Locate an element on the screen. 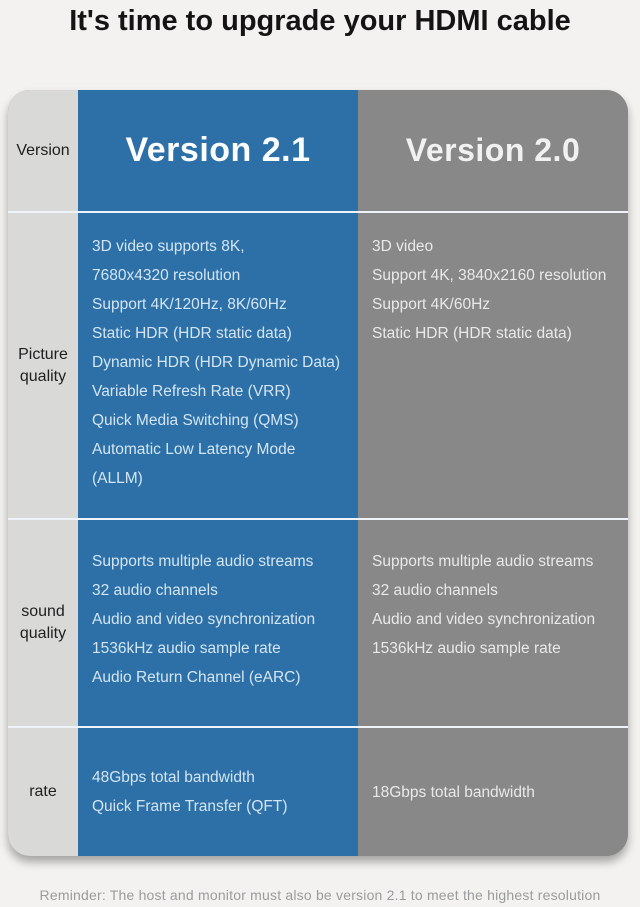 The height and width of the screenshot is (907, 640). spec-line: Quick Frame Transfer (QFT) is located at coordinates (190, 806).